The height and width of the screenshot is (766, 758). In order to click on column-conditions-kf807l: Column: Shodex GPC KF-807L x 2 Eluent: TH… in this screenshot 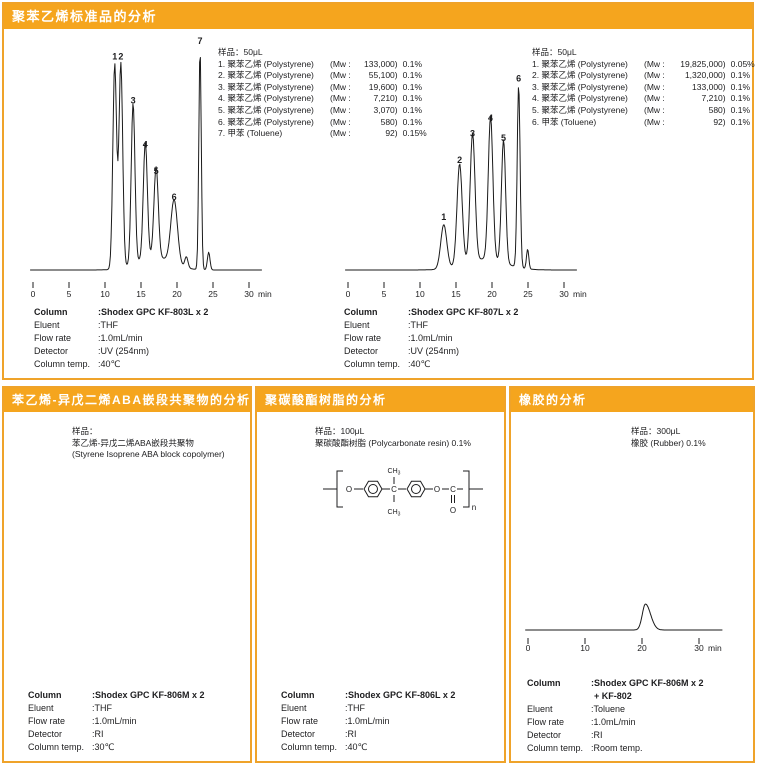, I will do `click(431, 338)`.